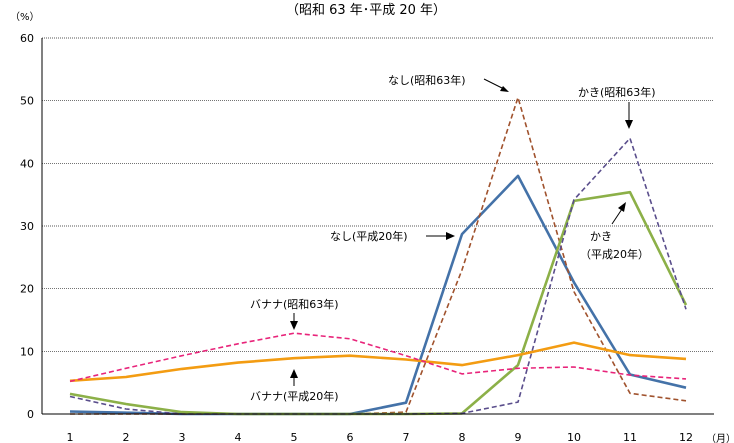 The height and width of the screenshot is (443, 734). Describe the element at coordinates (294, 321) in the screenshot. I see `arrow-banana-s63` at that location.